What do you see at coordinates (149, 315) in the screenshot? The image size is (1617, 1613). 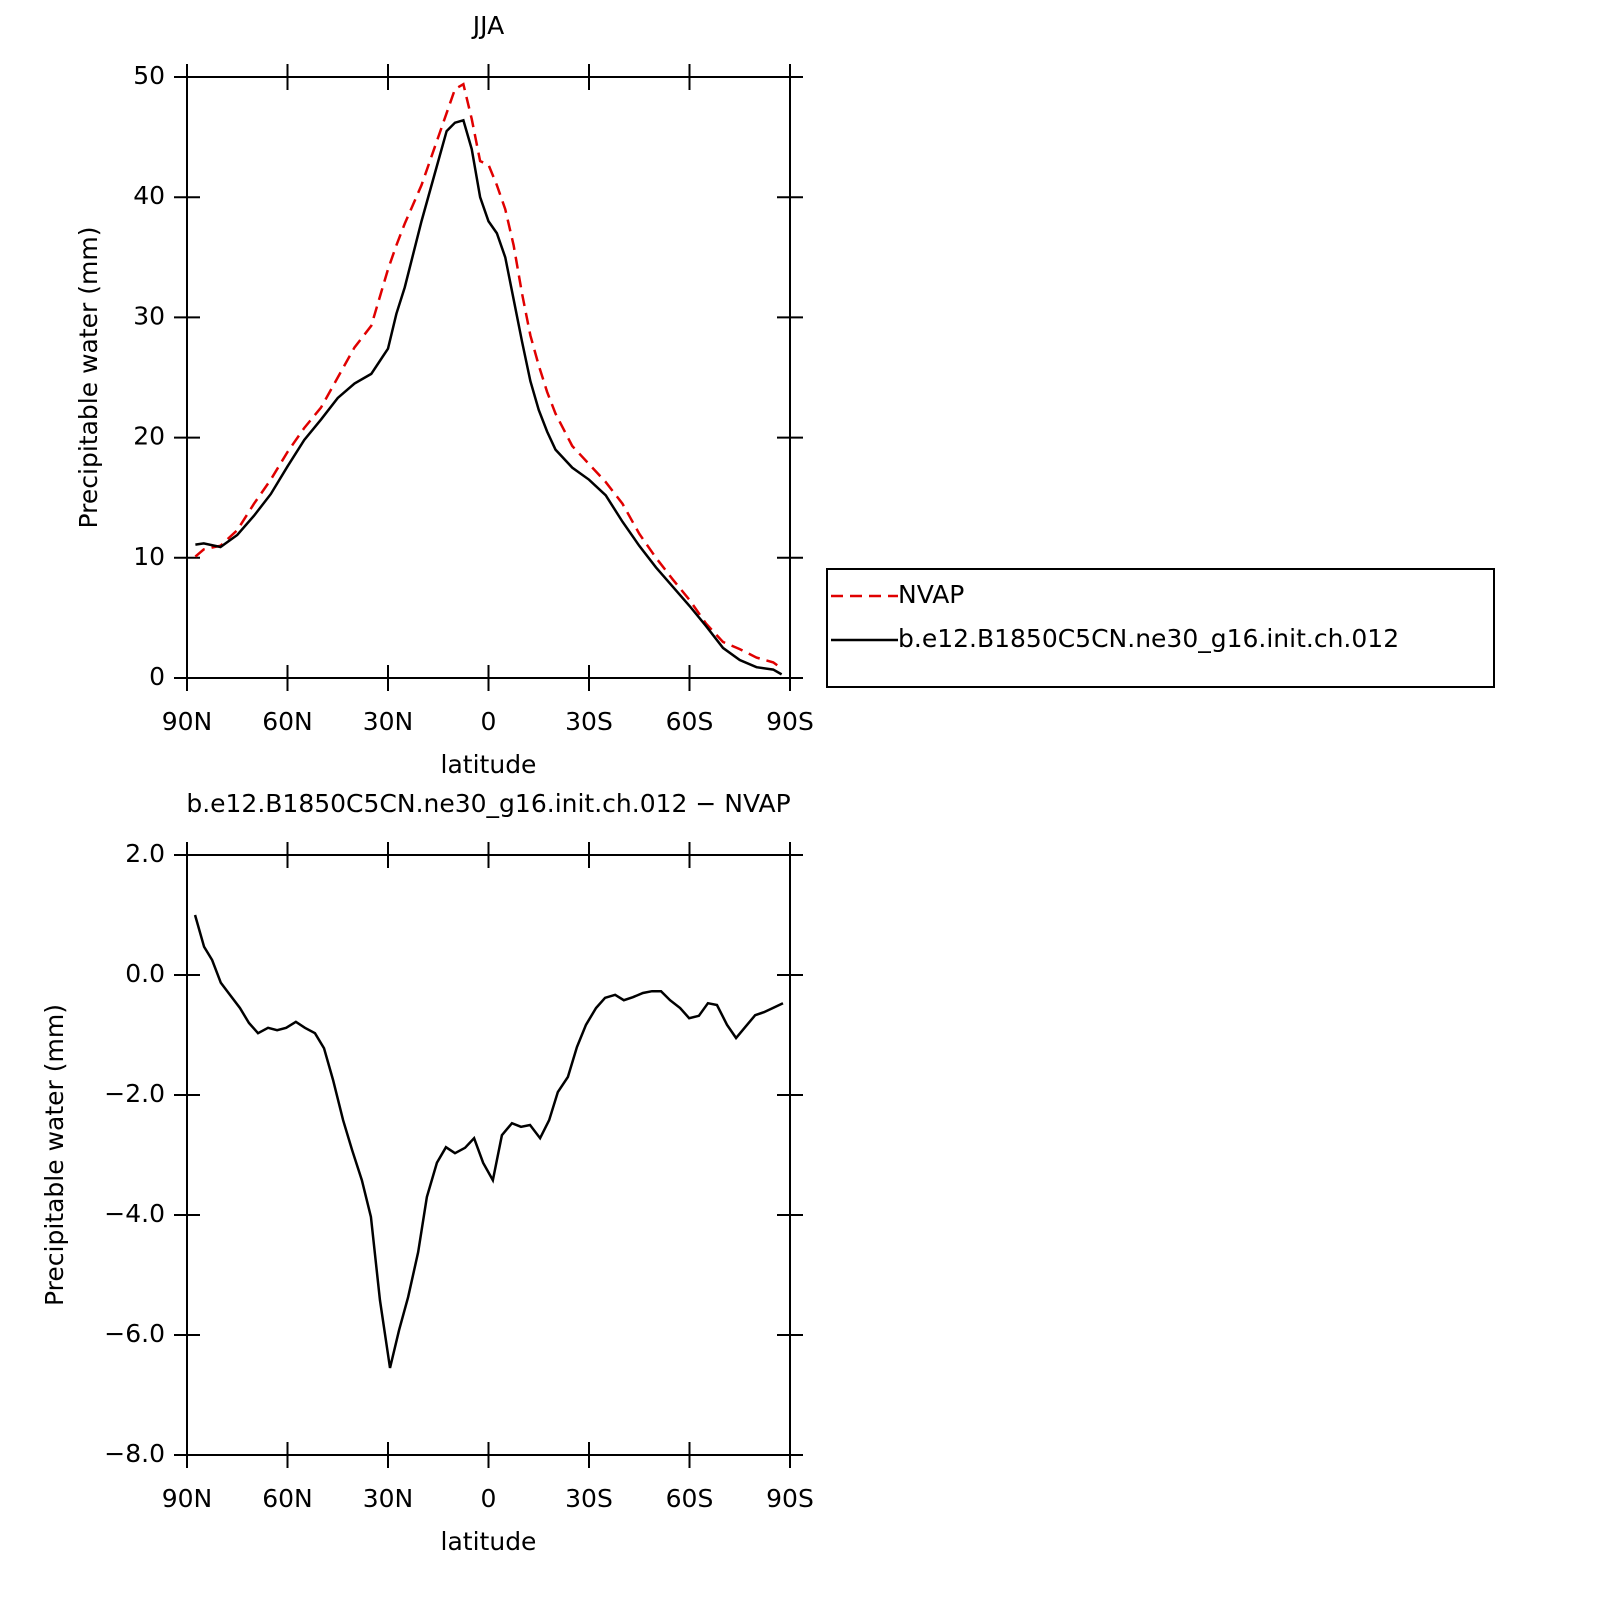 I see `y-tick-label: 30` at bounding box center [149, 315].